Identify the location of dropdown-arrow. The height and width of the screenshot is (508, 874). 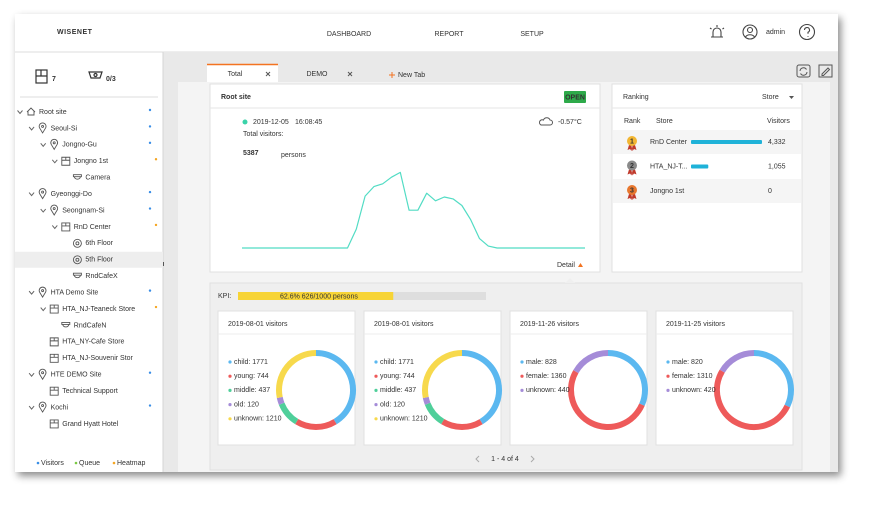
(791, 97).